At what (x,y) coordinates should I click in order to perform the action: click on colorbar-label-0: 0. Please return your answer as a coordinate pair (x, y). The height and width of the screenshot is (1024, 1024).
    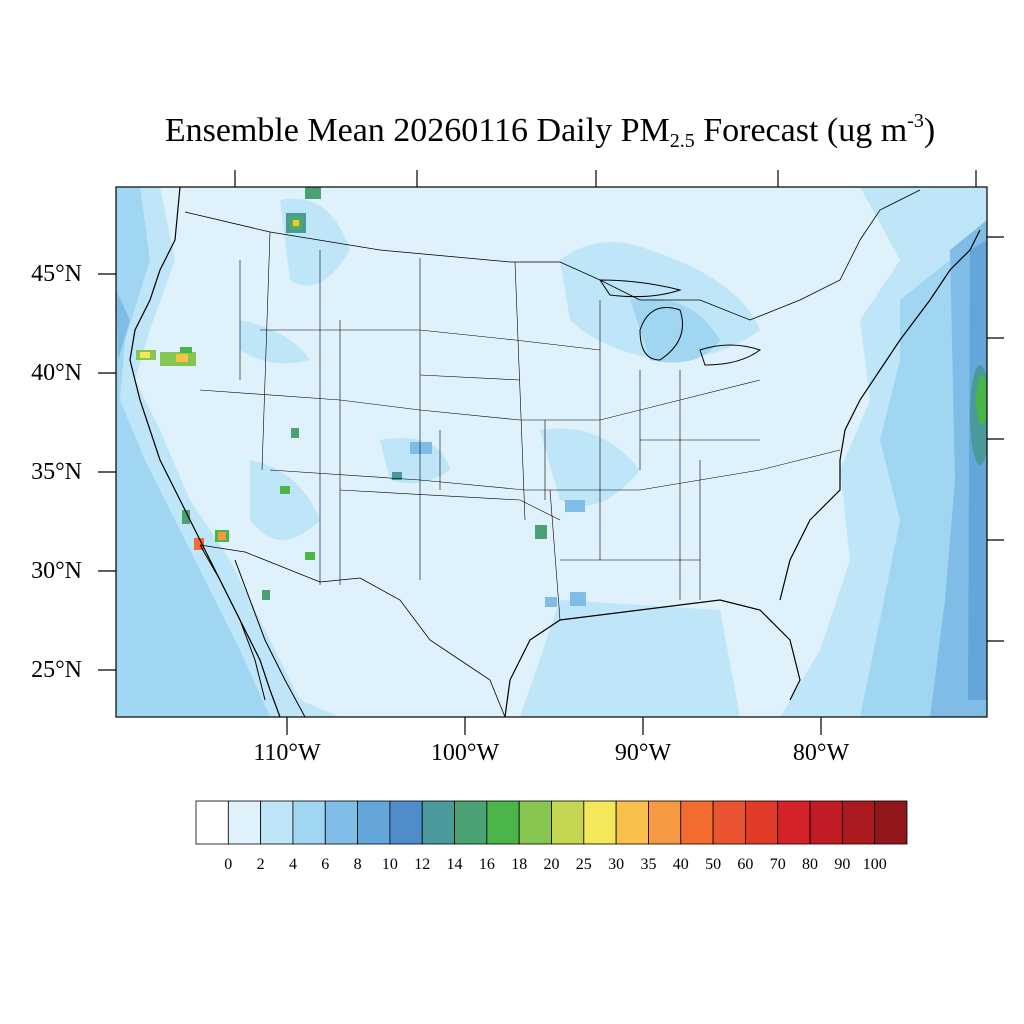
    Looking at the image, I should click on (228, 864).